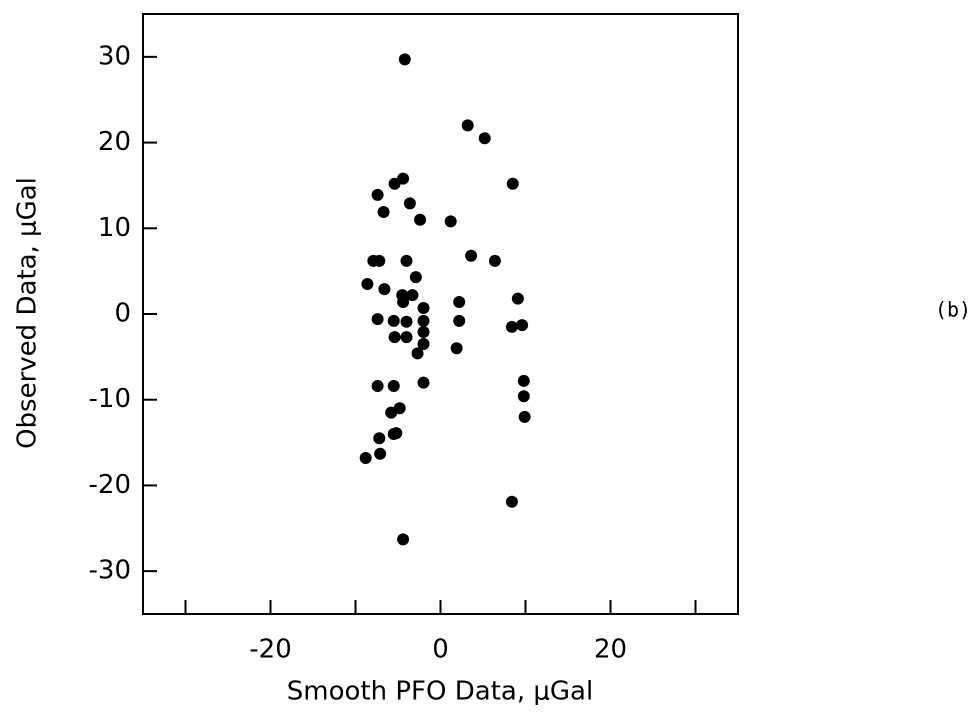 The image size is (976, 717). Describe the element at coordinates (270, 650) in the screenshot. I see `x-tick-label: -20` at that location.